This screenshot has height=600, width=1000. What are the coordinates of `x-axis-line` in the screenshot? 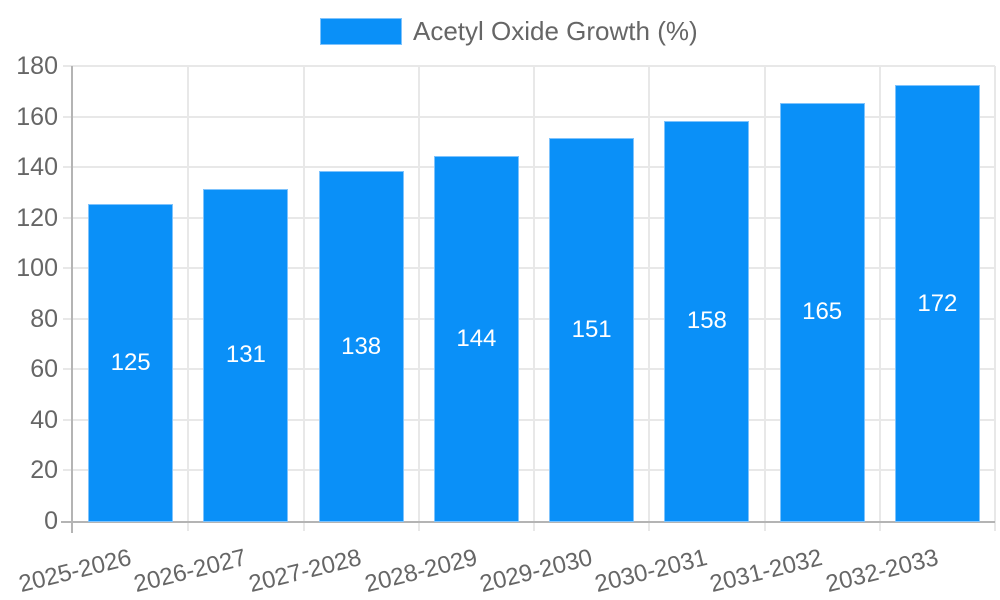 It's located at (528, 522).